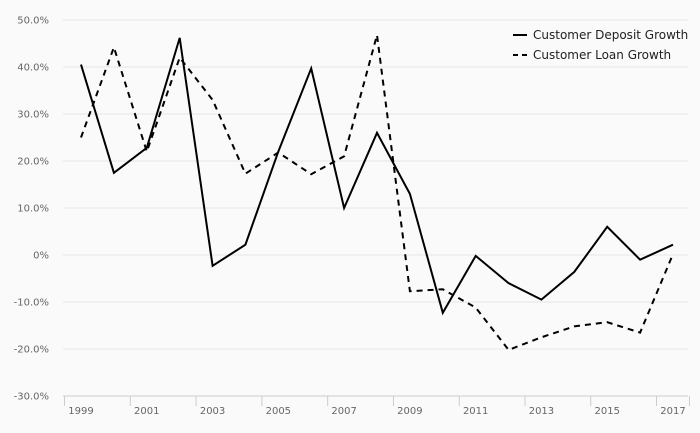 The image size is (700, 433). I want to click on y-tick-label: -20.0%, so click(31, 350).